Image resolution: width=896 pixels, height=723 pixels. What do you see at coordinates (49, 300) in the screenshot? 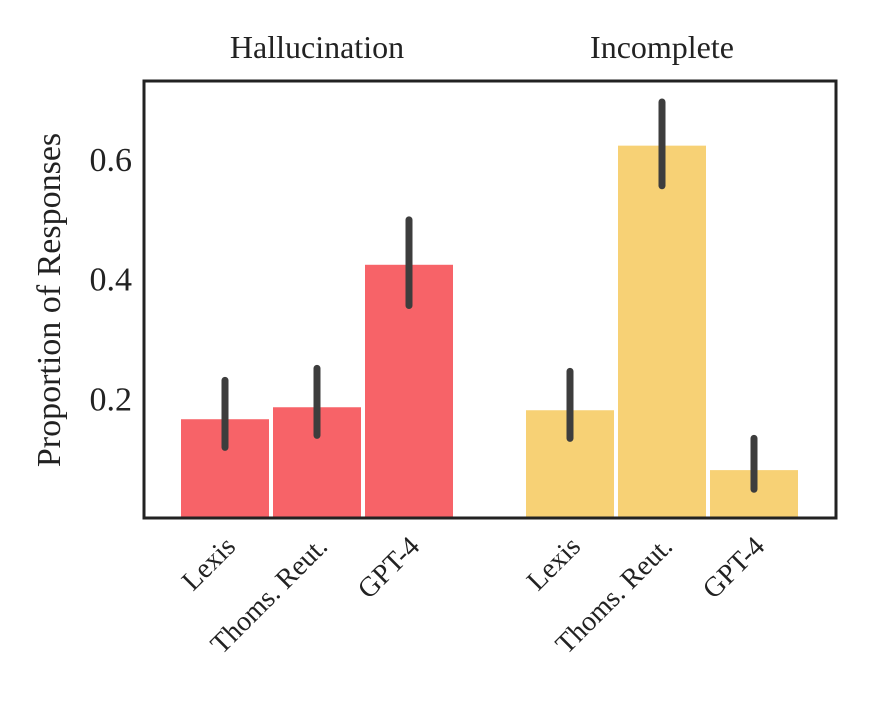
I see `y-axis-label: Proportion of Responses` at bounding box center [49, 300].